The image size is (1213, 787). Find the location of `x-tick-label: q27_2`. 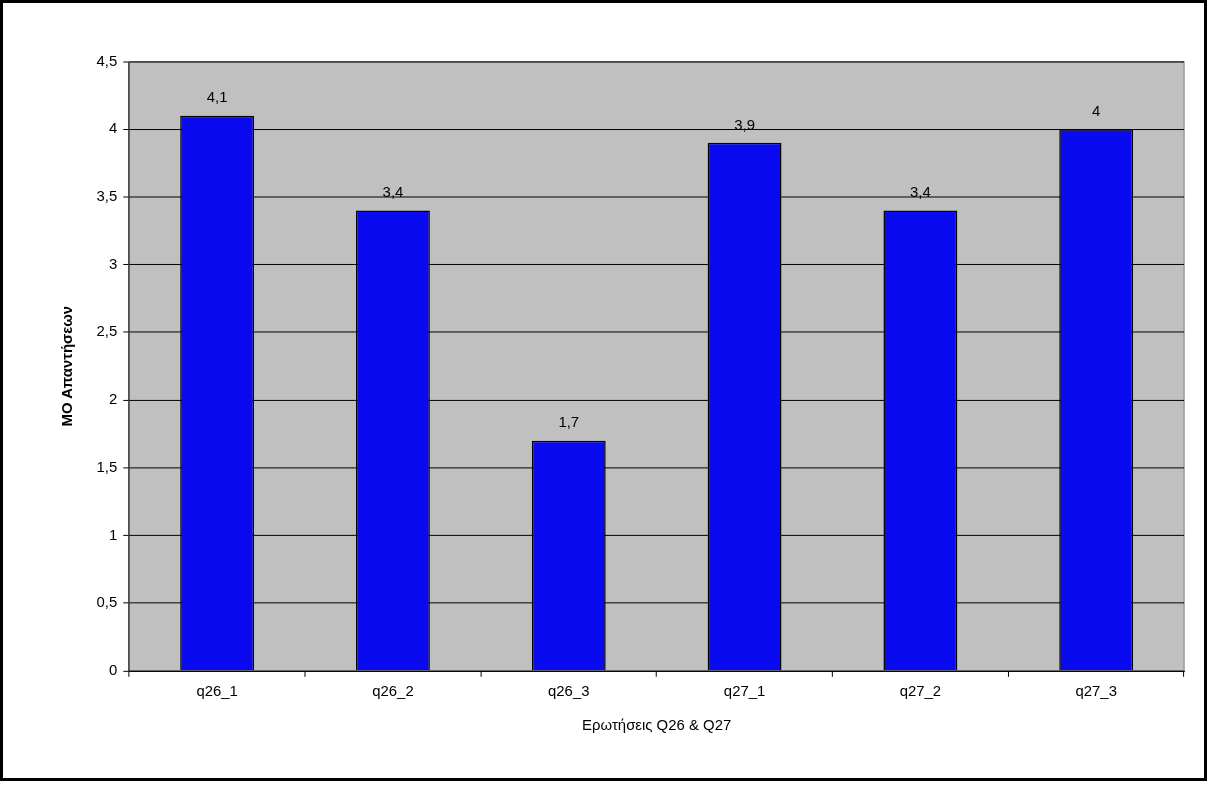

x-tick-label: q27_2 is located at coordinates (920, 690).